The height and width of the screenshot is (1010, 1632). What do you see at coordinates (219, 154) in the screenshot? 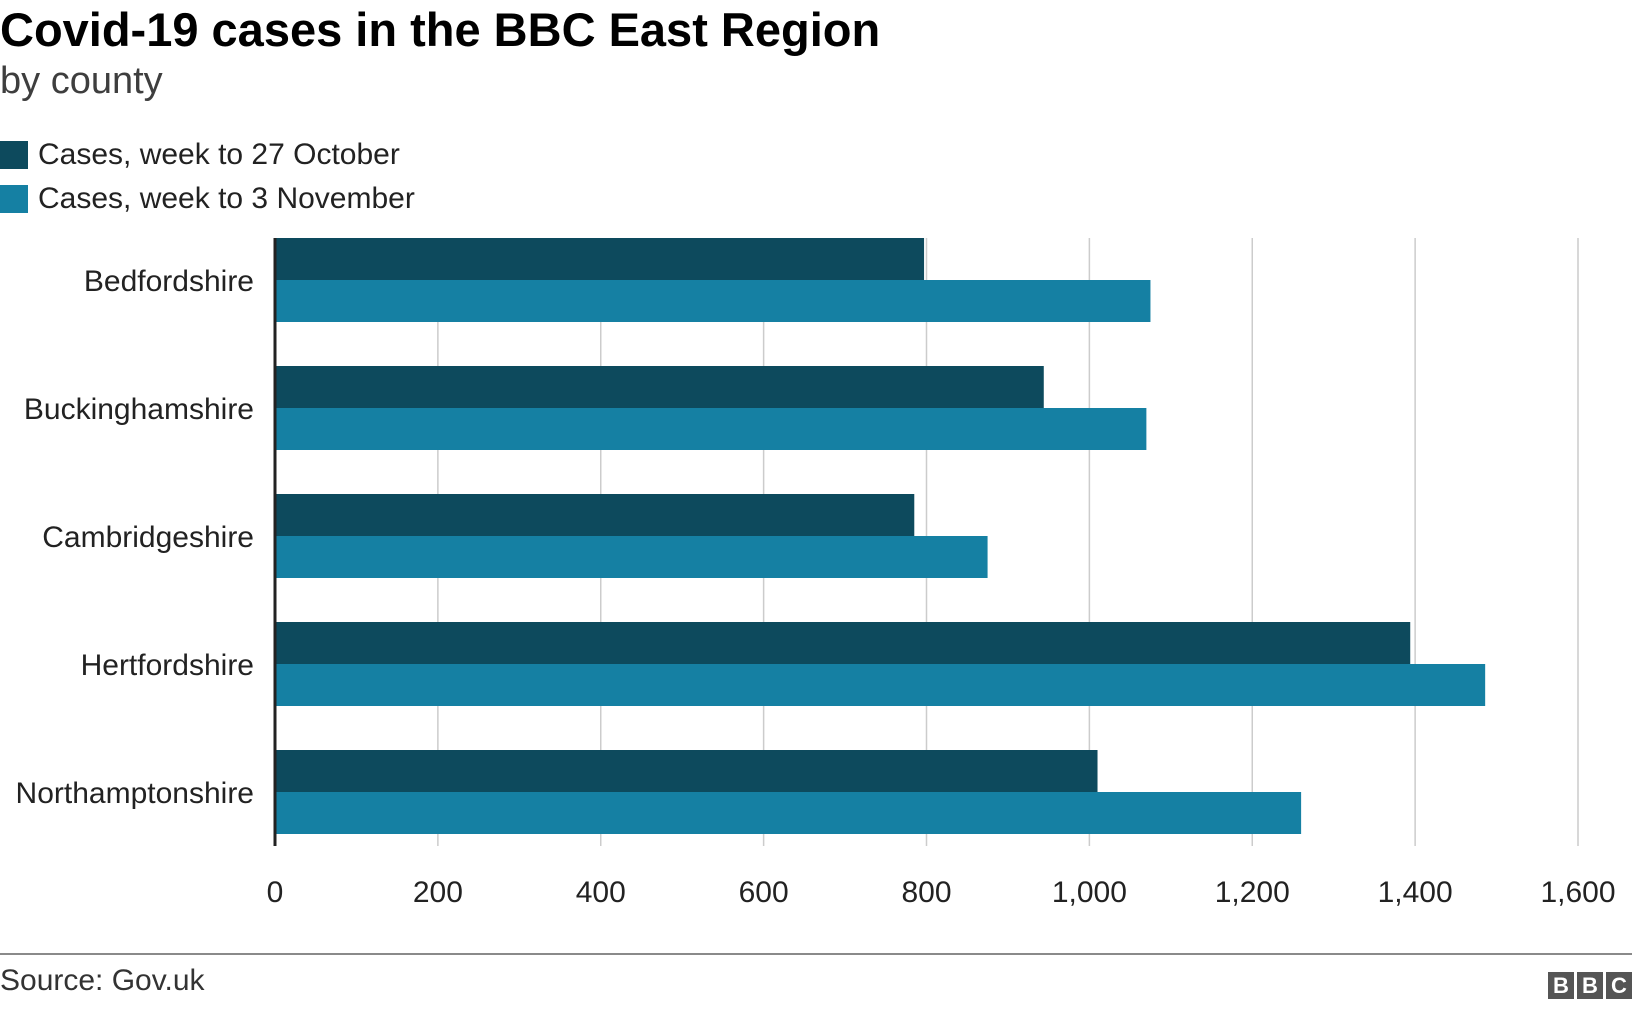
I see `legend-label-series-1: Cases, week to 27 October` at bounding box center [219, 154].